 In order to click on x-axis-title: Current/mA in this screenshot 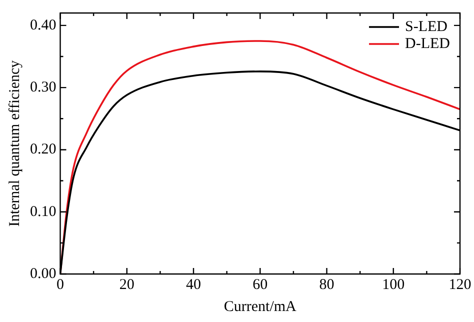, I will do `click(260, 306)`.